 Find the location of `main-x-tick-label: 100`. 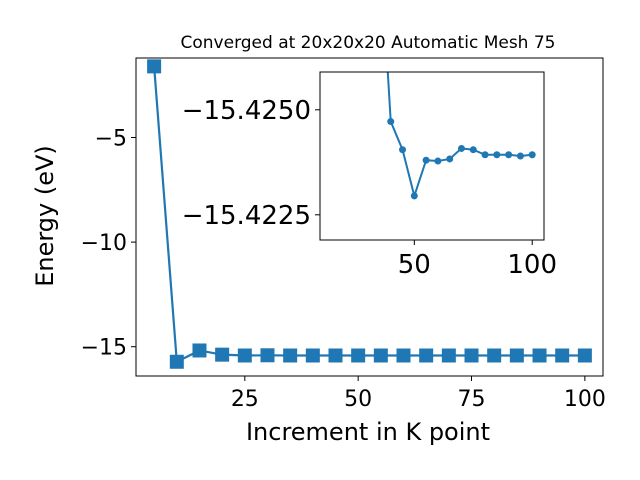

main-x-tick-label: 100 is located at coordinates (585, 399).